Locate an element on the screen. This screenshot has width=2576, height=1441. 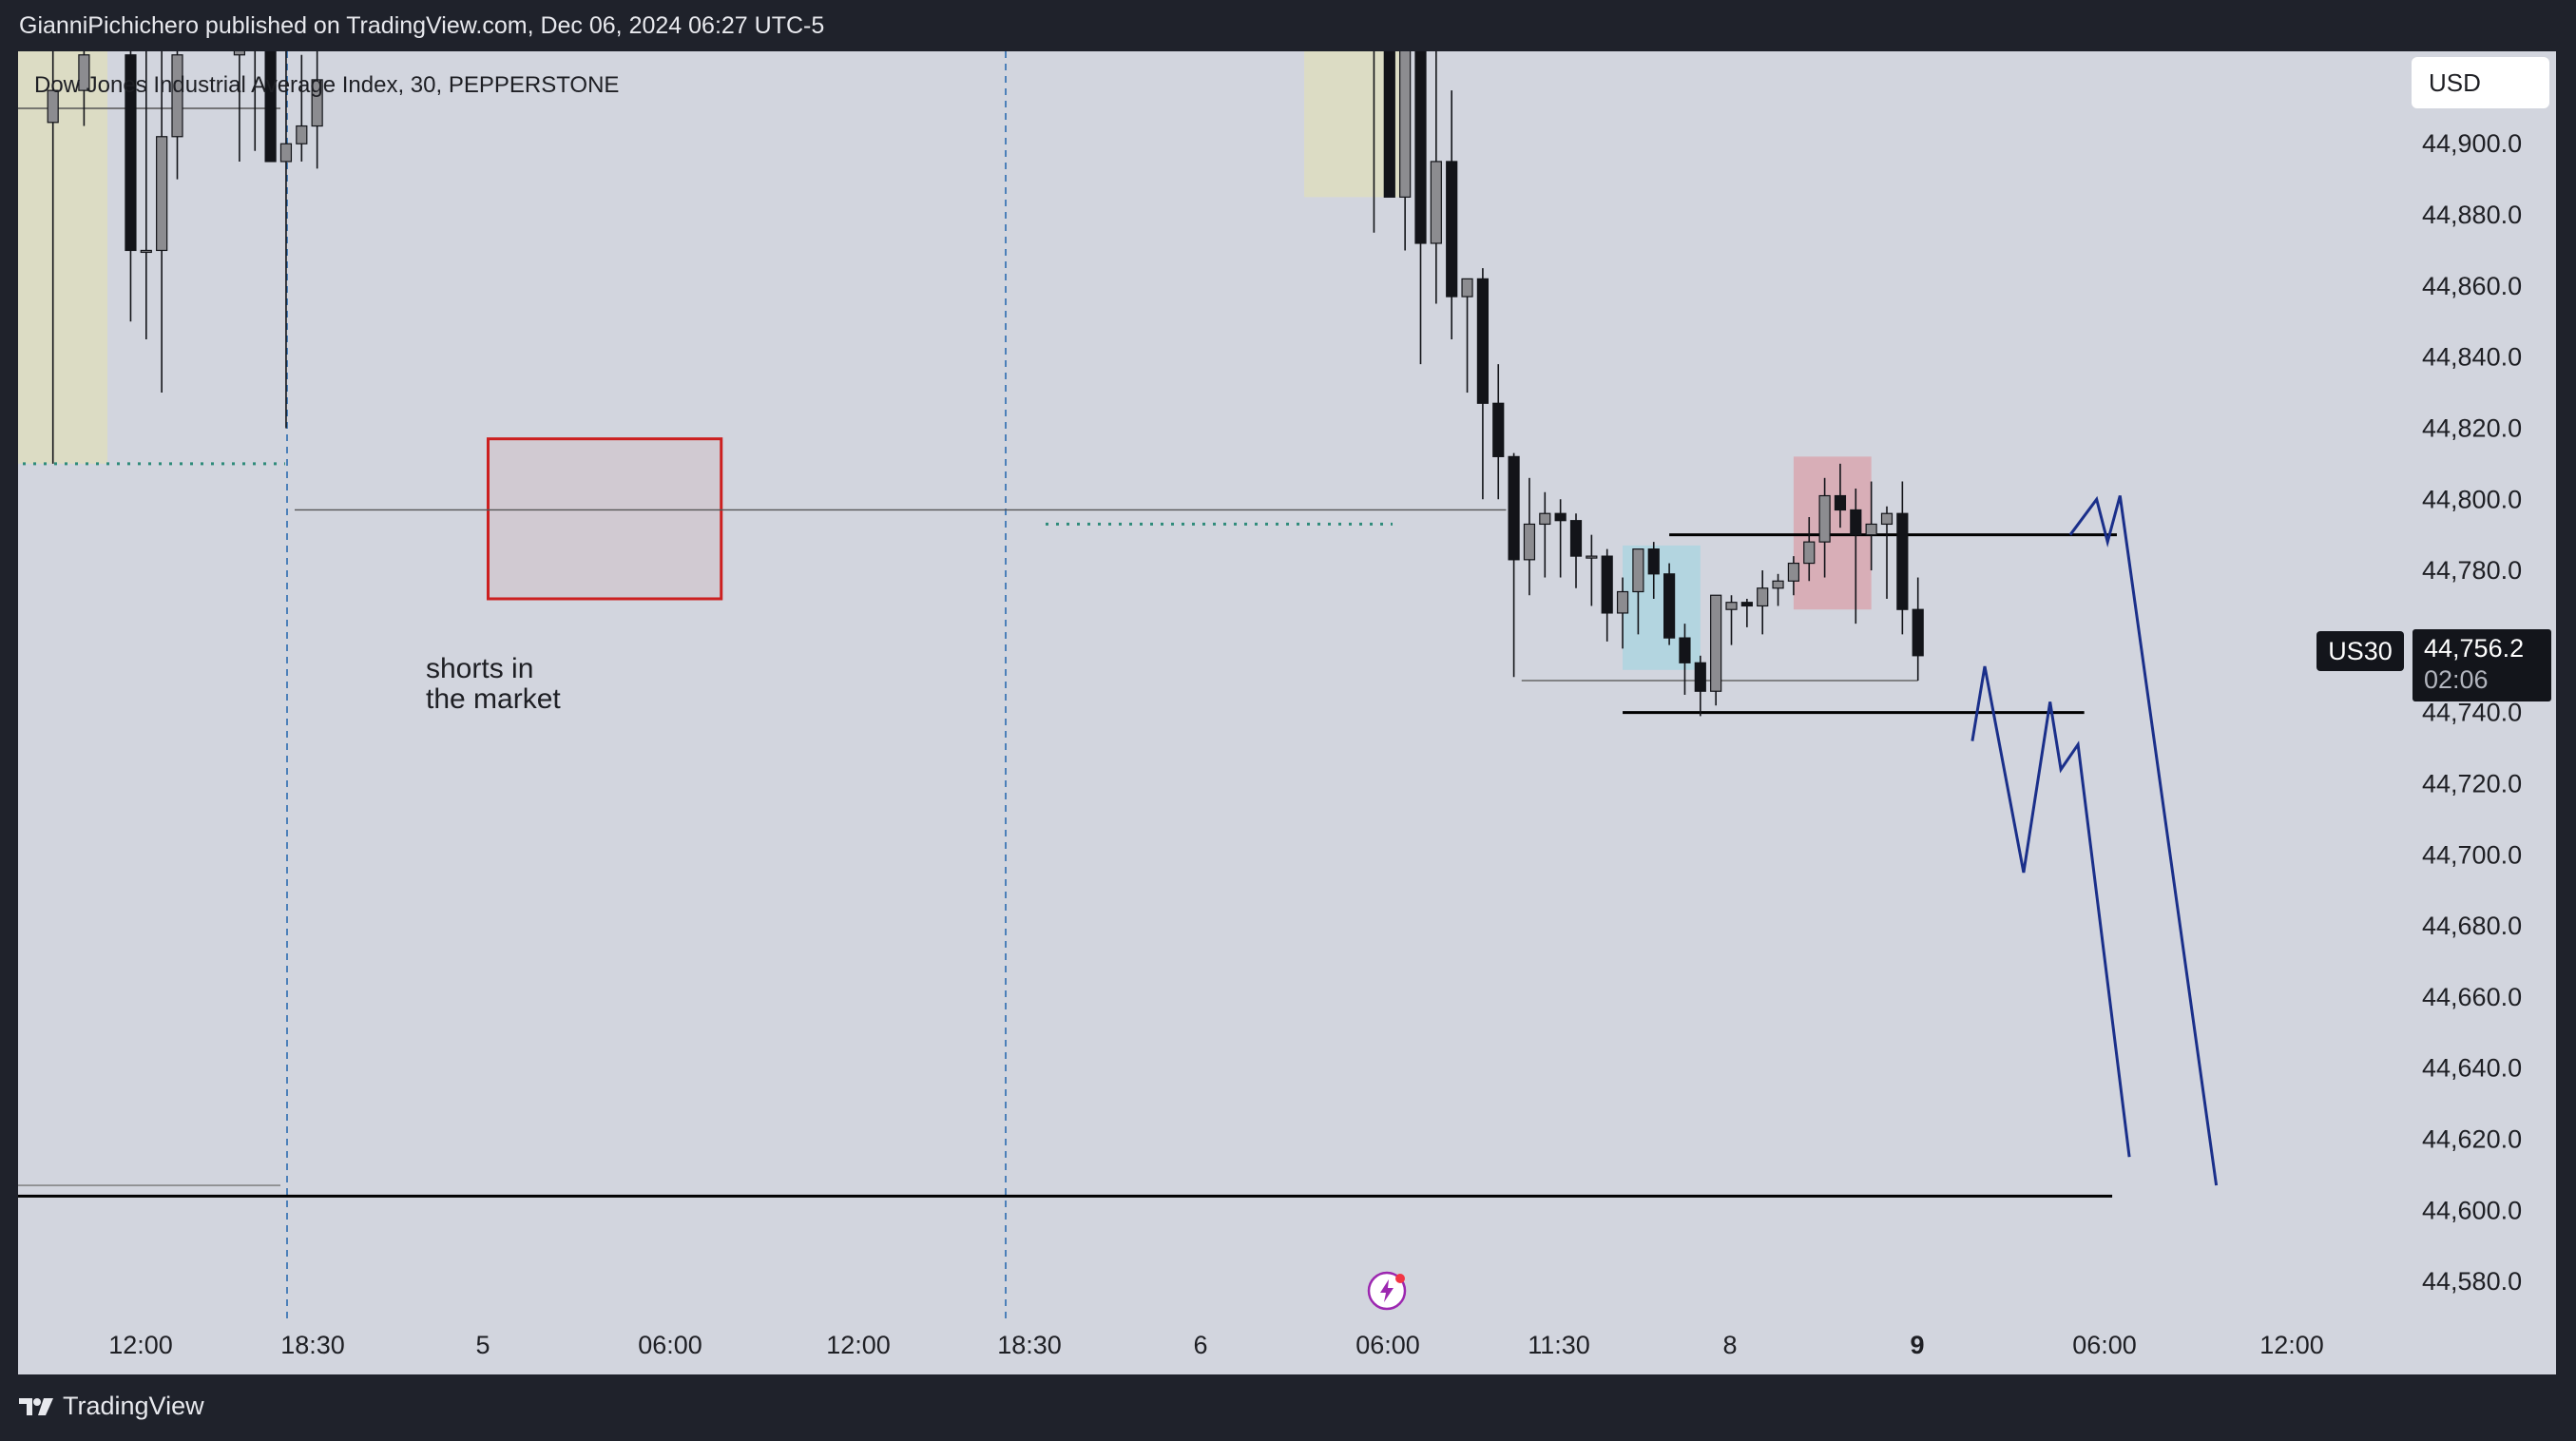
y-tick-label: 44,580.0 is located at coordinates (2472, 1281).